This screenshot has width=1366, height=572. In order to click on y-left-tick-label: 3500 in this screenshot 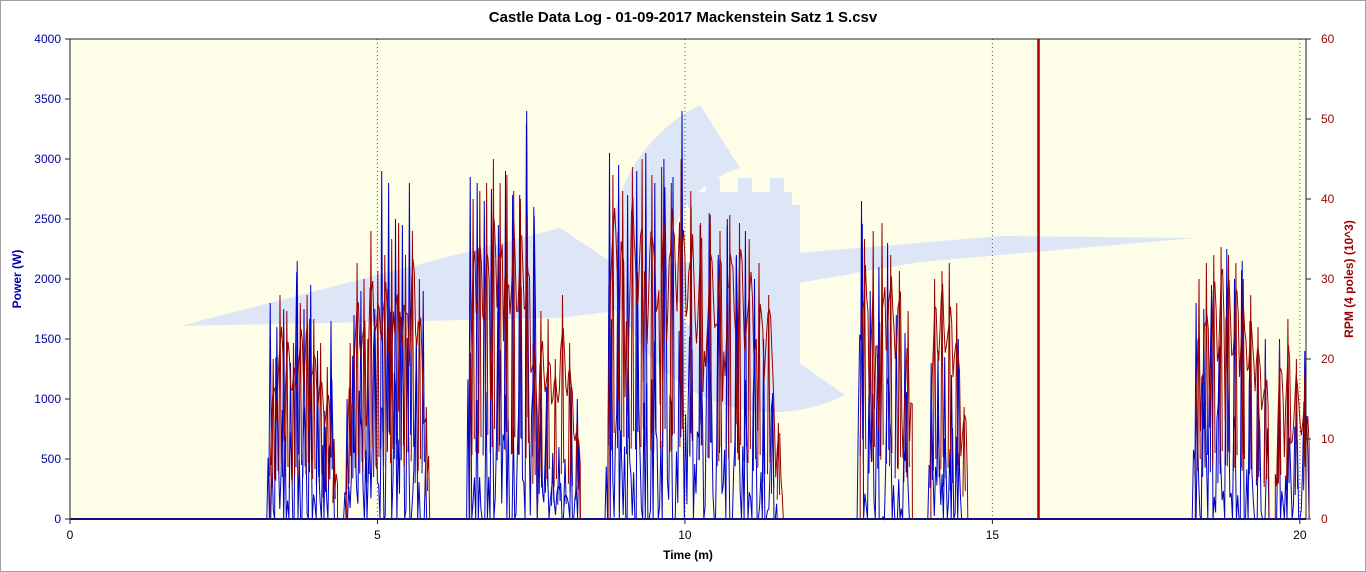, I will do `click(47, 99)`.